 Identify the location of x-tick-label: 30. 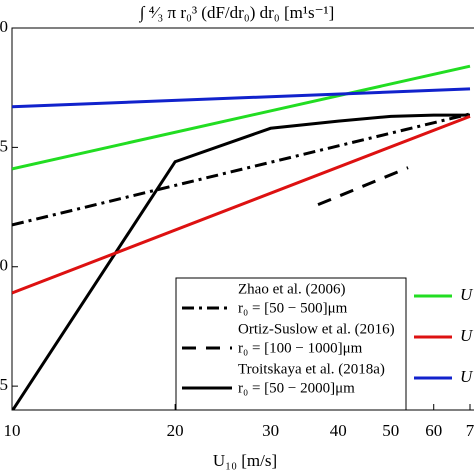
(270, 430).